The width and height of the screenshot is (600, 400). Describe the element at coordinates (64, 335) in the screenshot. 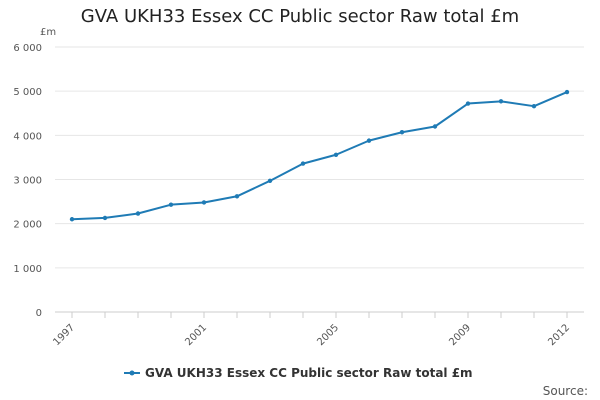

I see `x-tick-label: 1997` at that location.